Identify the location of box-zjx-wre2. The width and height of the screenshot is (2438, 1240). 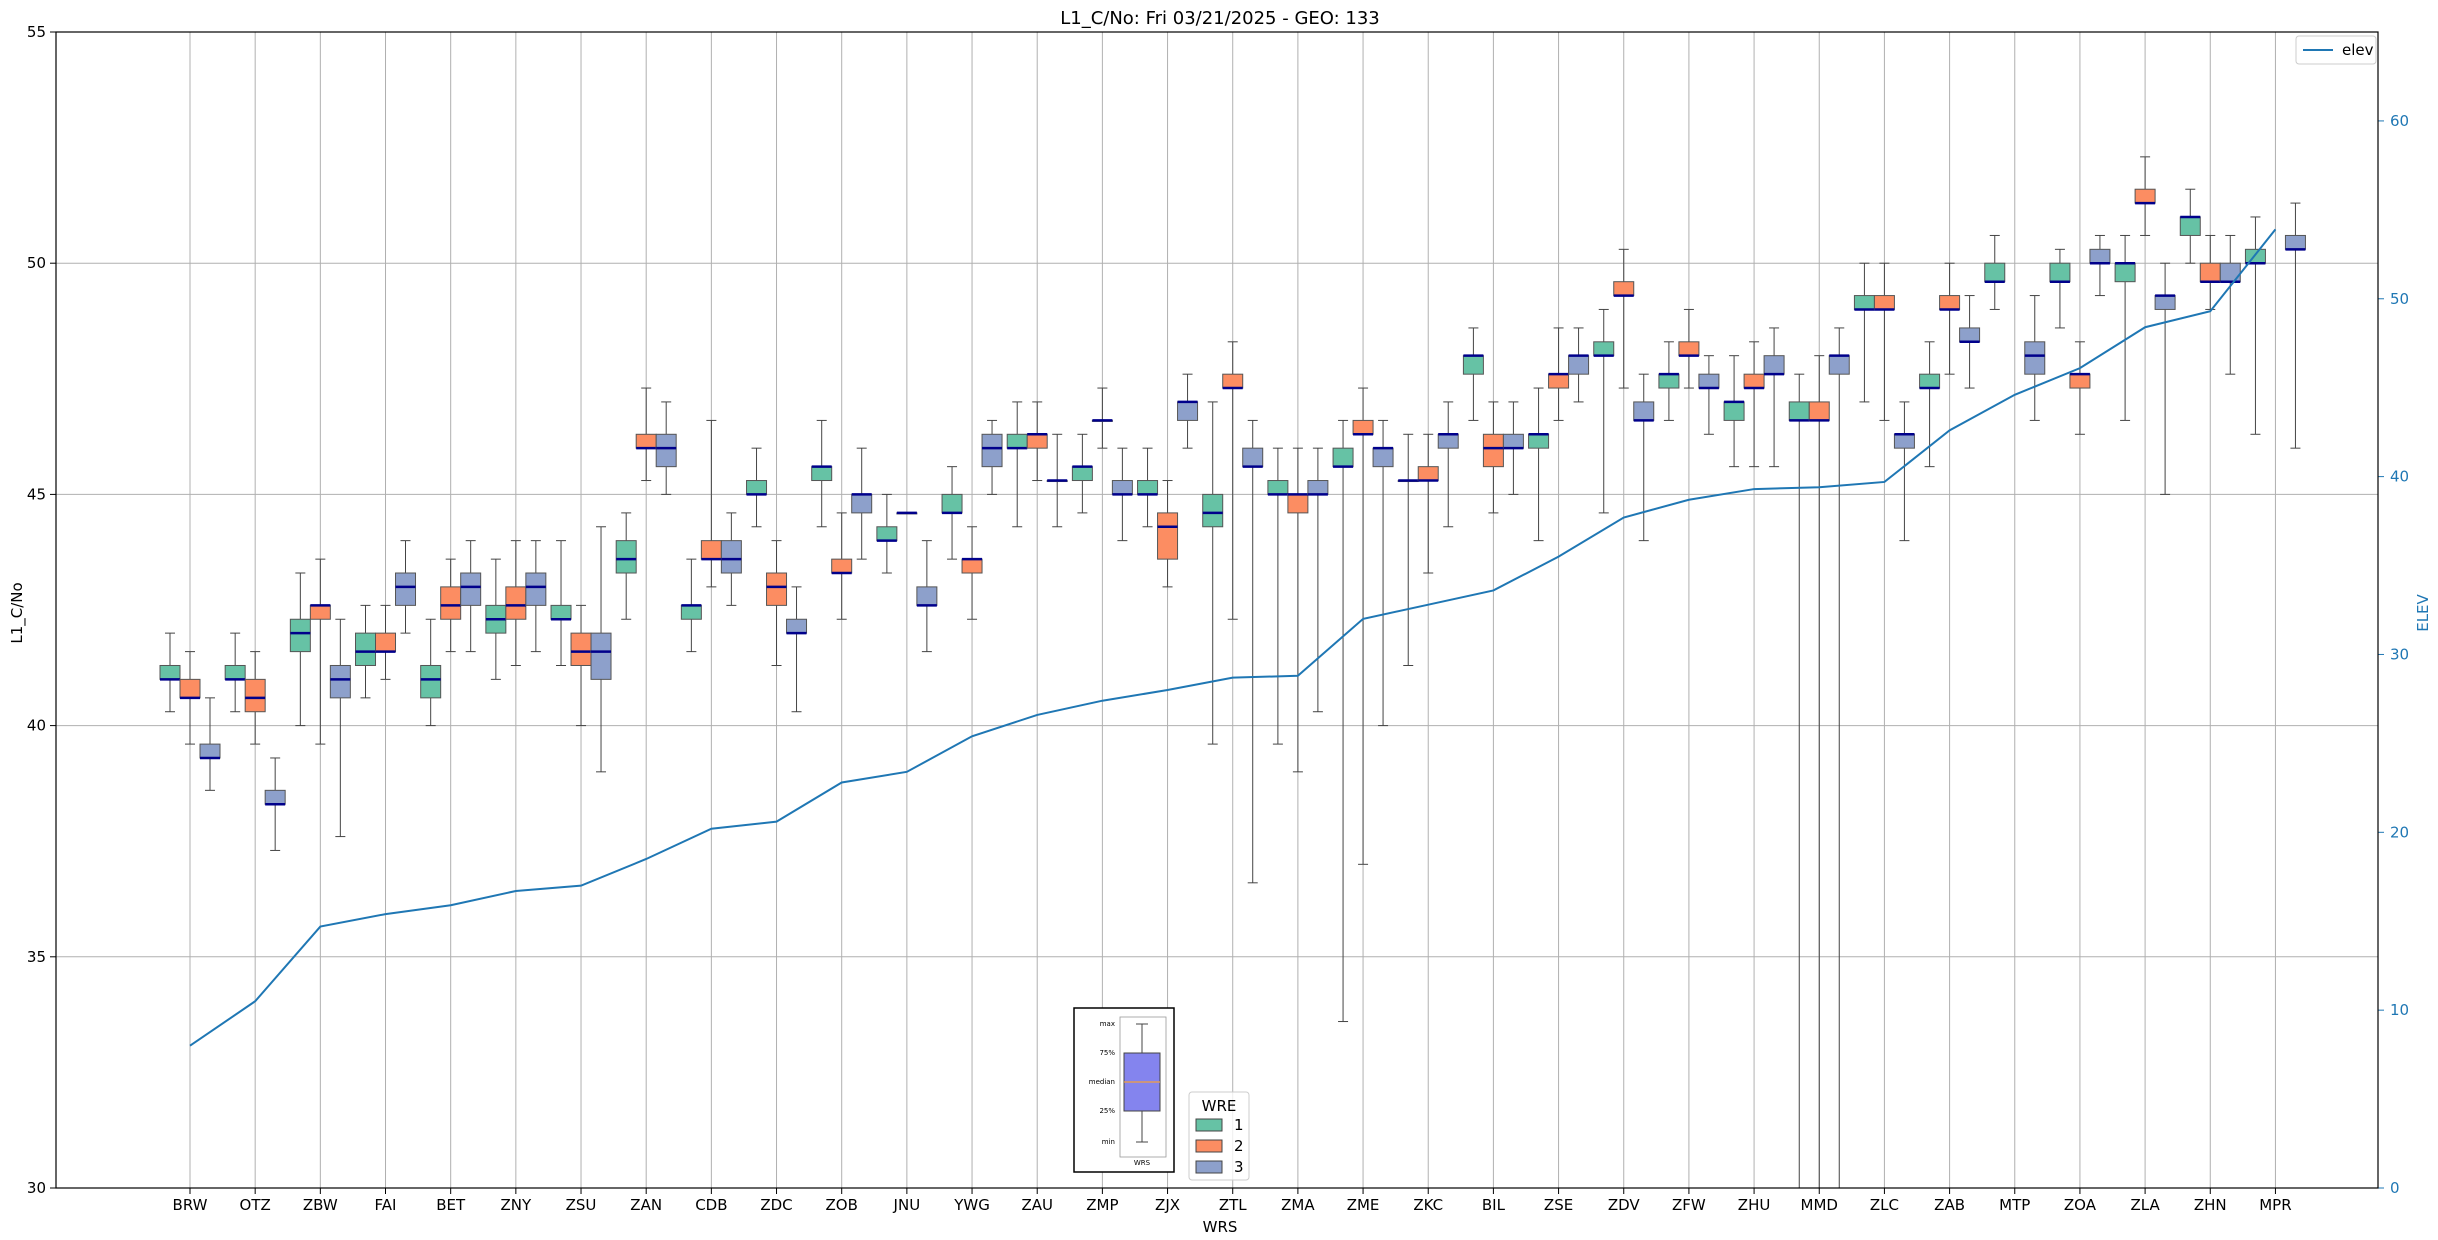
(1168, 534).